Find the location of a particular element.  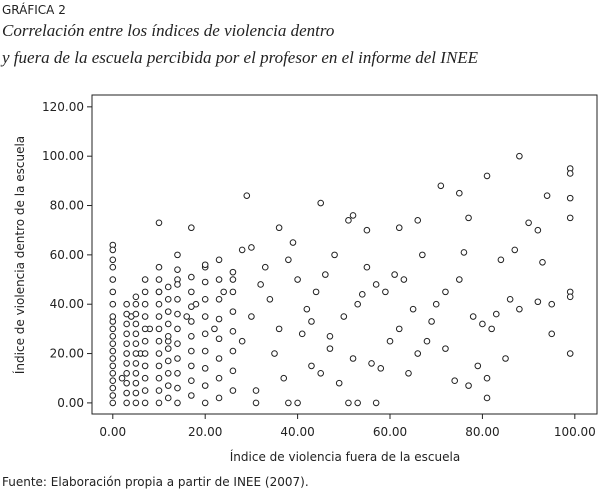

x-tick-label: 100.00 is located at coordinates (575, 432).